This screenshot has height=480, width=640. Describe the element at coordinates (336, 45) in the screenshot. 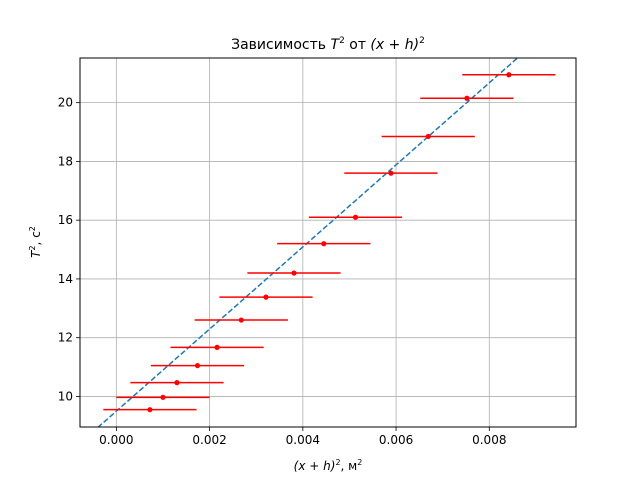

I see `title-t: T` at that location.